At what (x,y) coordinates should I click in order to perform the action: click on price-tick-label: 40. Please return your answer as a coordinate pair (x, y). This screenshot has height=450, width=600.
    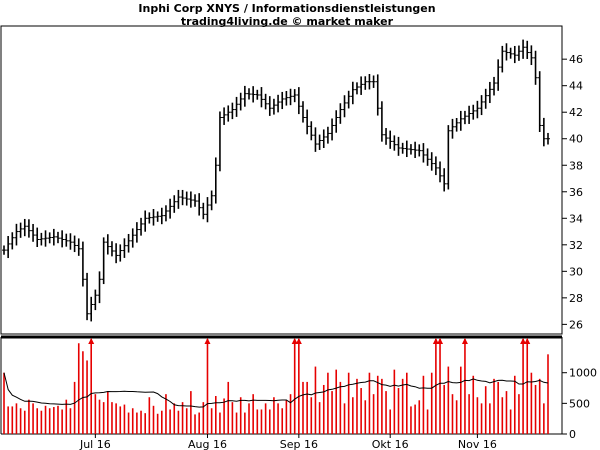
    Looking at the image, I should click on (576, 139).